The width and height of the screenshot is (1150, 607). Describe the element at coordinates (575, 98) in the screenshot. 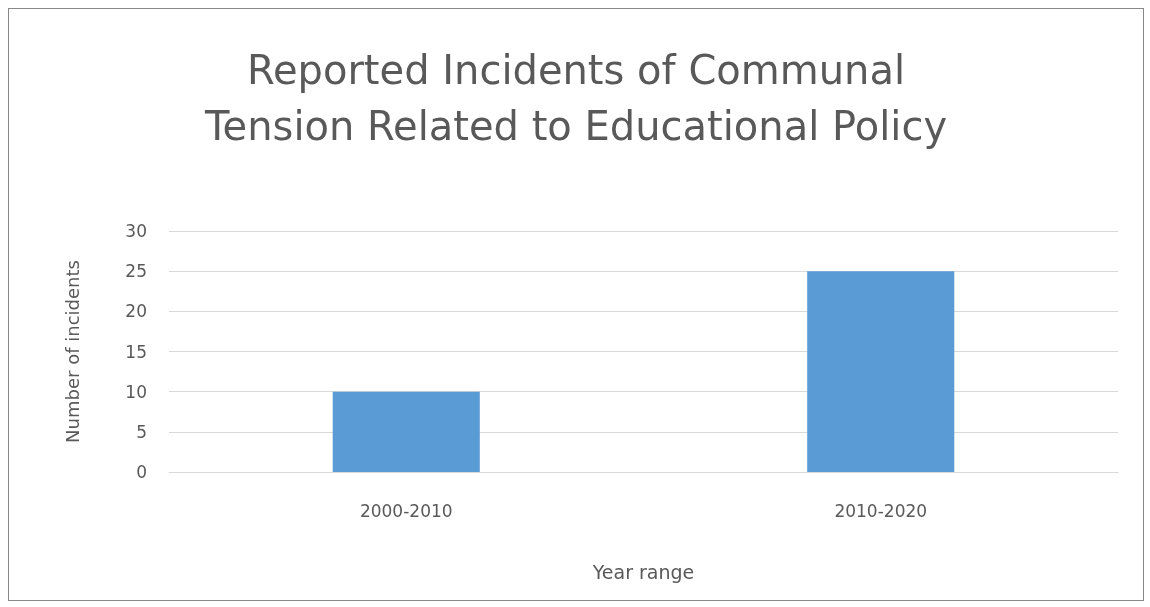

I see `chart-title: Reported Incidents of Communal Tension Related to Educational Policy` at that location.